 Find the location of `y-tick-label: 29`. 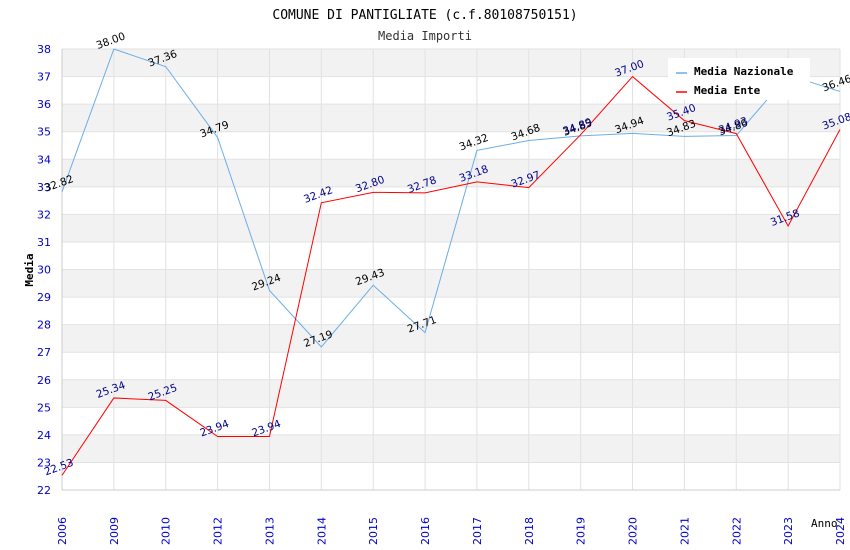

y-tick-label: 29 is located at coordinates (44, 297).